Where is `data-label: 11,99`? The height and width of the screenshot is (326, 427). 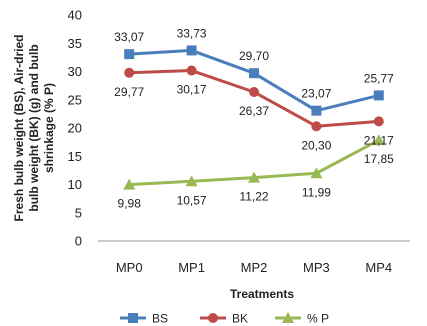 data-label: 11,99 is located at coordinates (316, 192).